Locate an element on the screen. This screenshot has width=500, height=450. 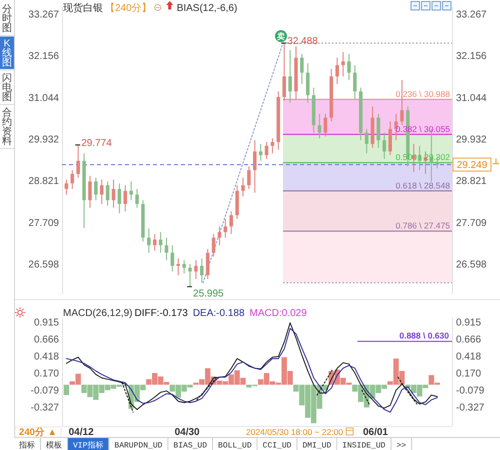
ref-line-label: 0.618 \ 28.548 is located at coordinates (423, 185).